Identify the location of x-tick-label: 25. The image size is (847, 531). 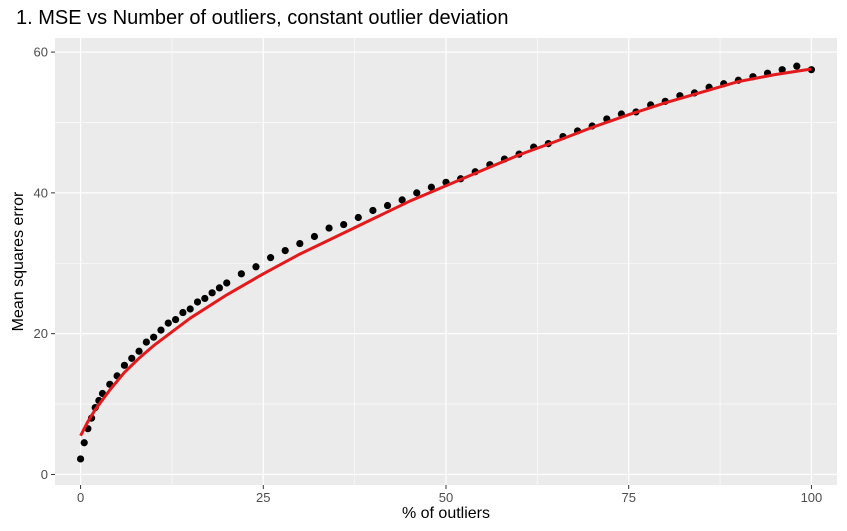
(263, 497).